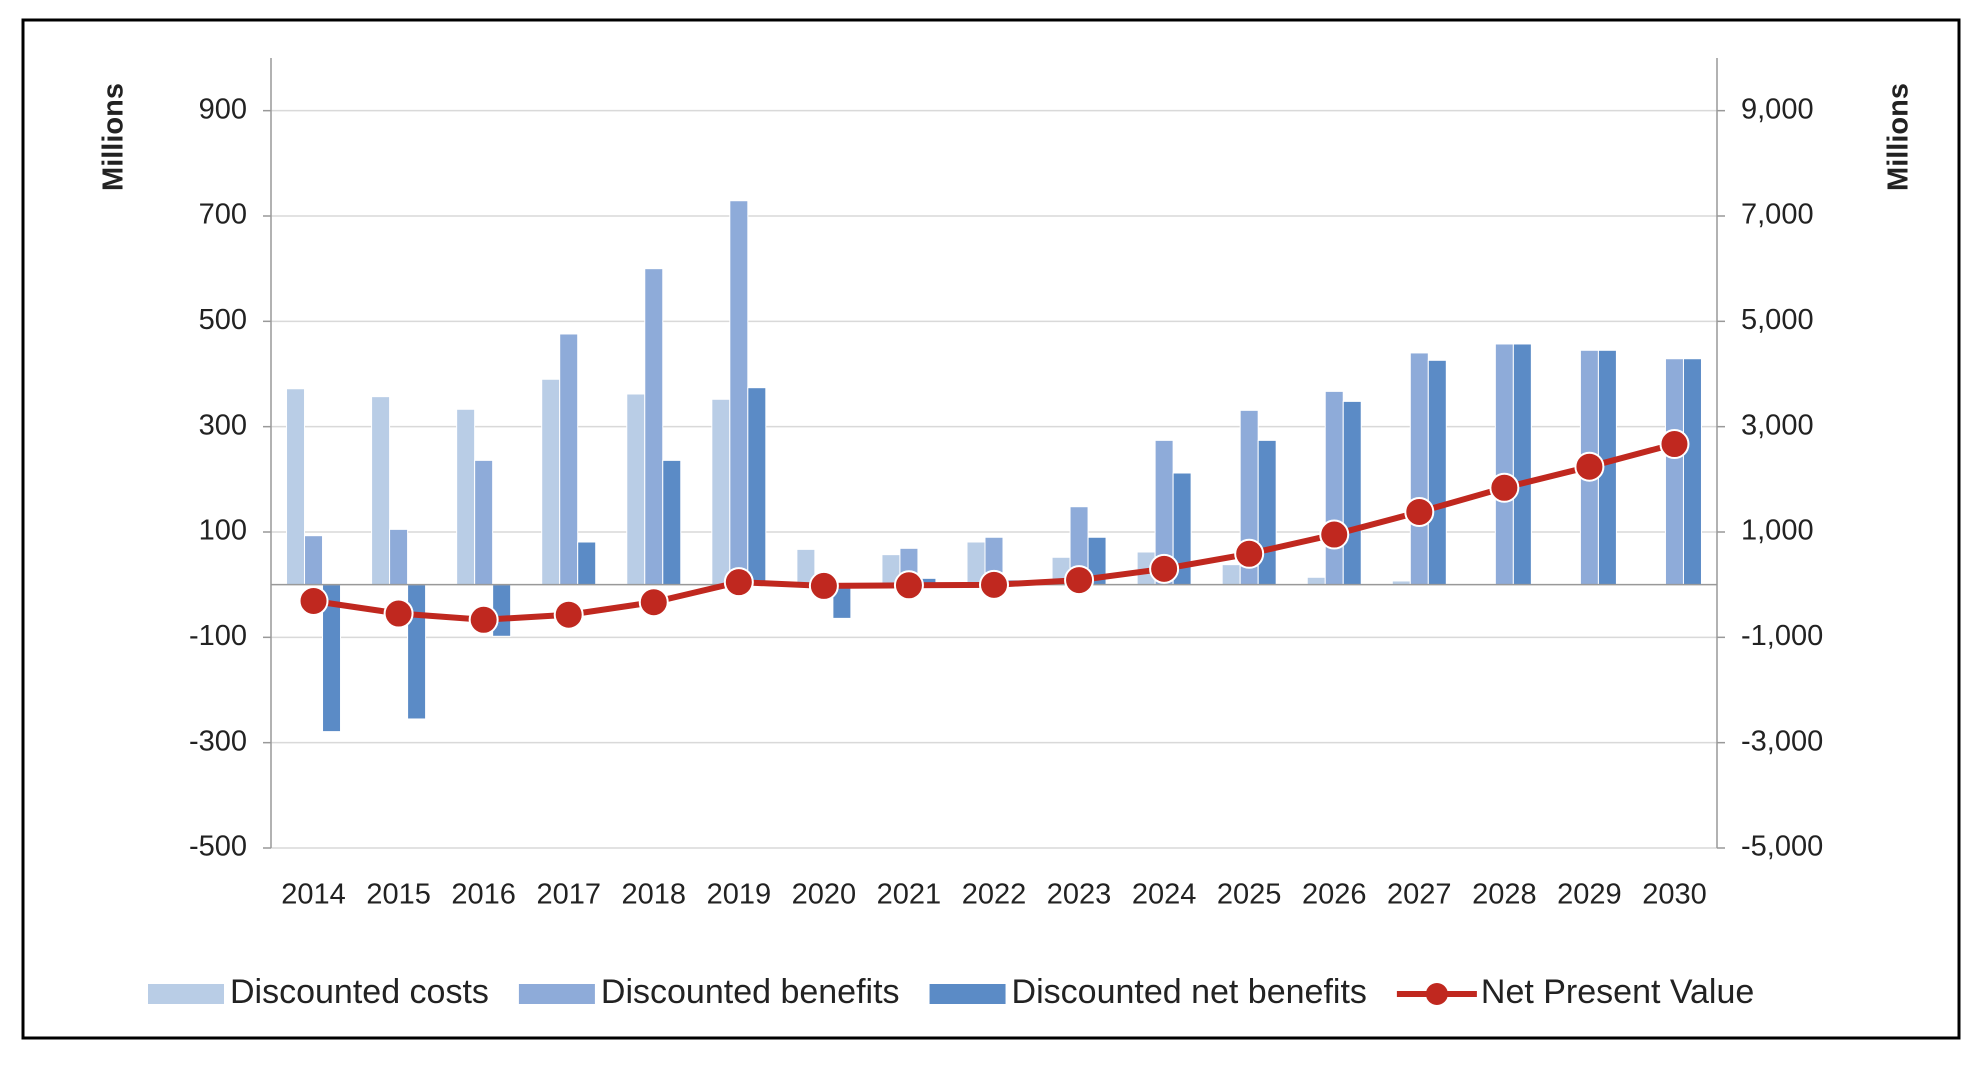  Describe the element at coordinates (1777, 531) in the screenshot. I see `y2-tick-label: 1,000` at that location.